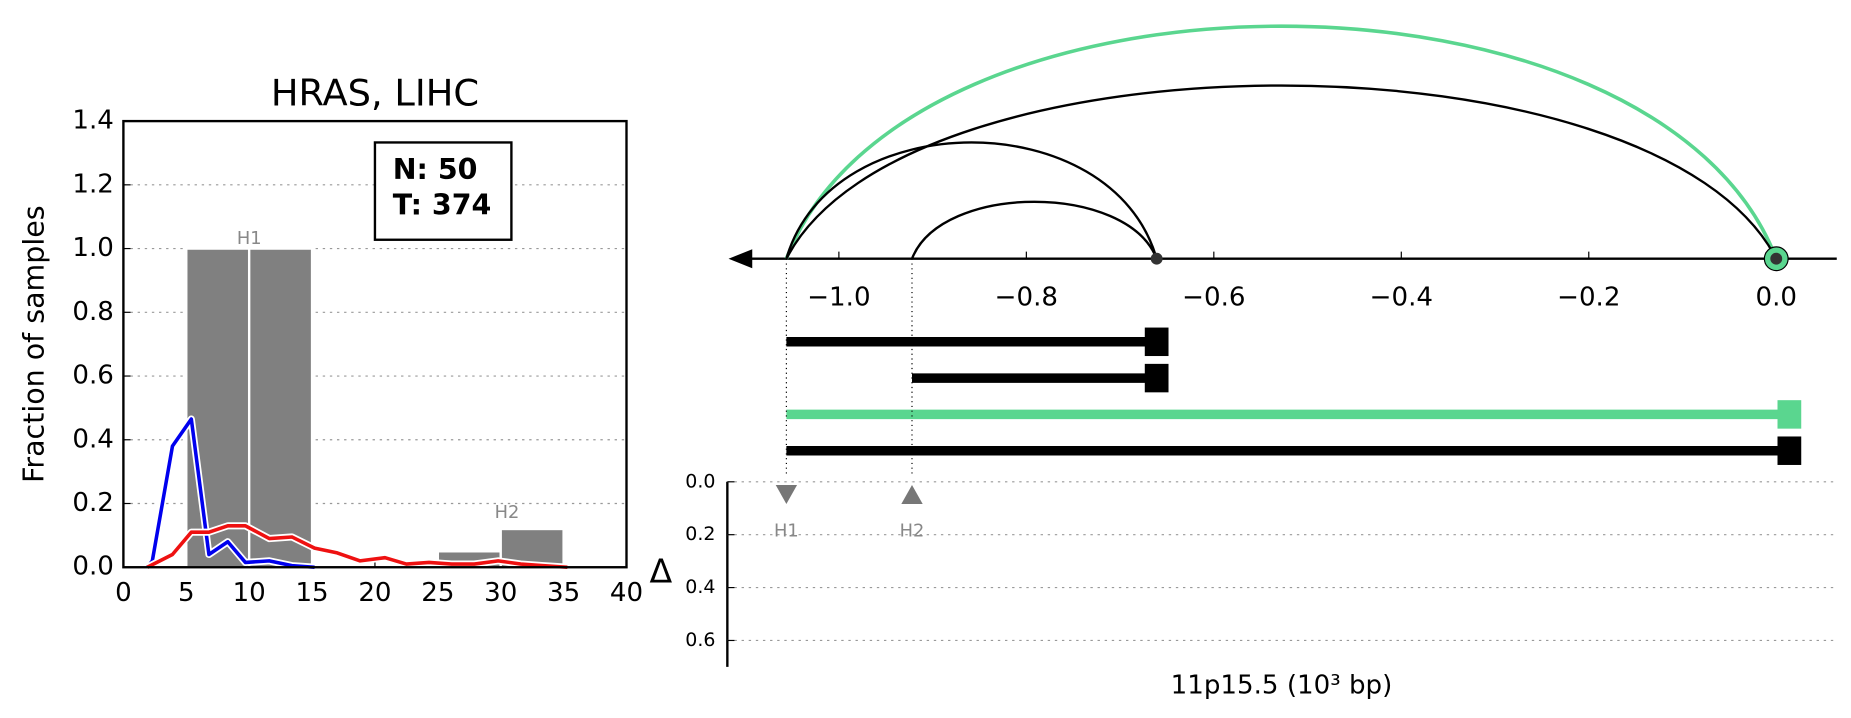  I want to click on x-tick-label: 35, so click(563, 593).